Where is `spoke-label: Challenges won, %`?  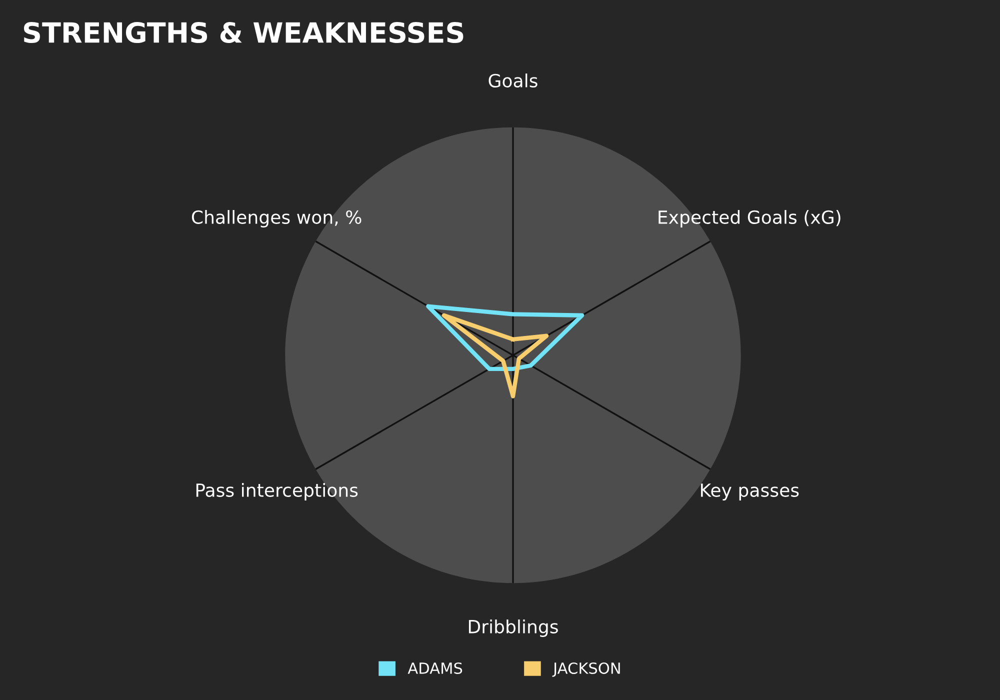
spoke-label: Challenges won, % is located at coordinates (277, 219).